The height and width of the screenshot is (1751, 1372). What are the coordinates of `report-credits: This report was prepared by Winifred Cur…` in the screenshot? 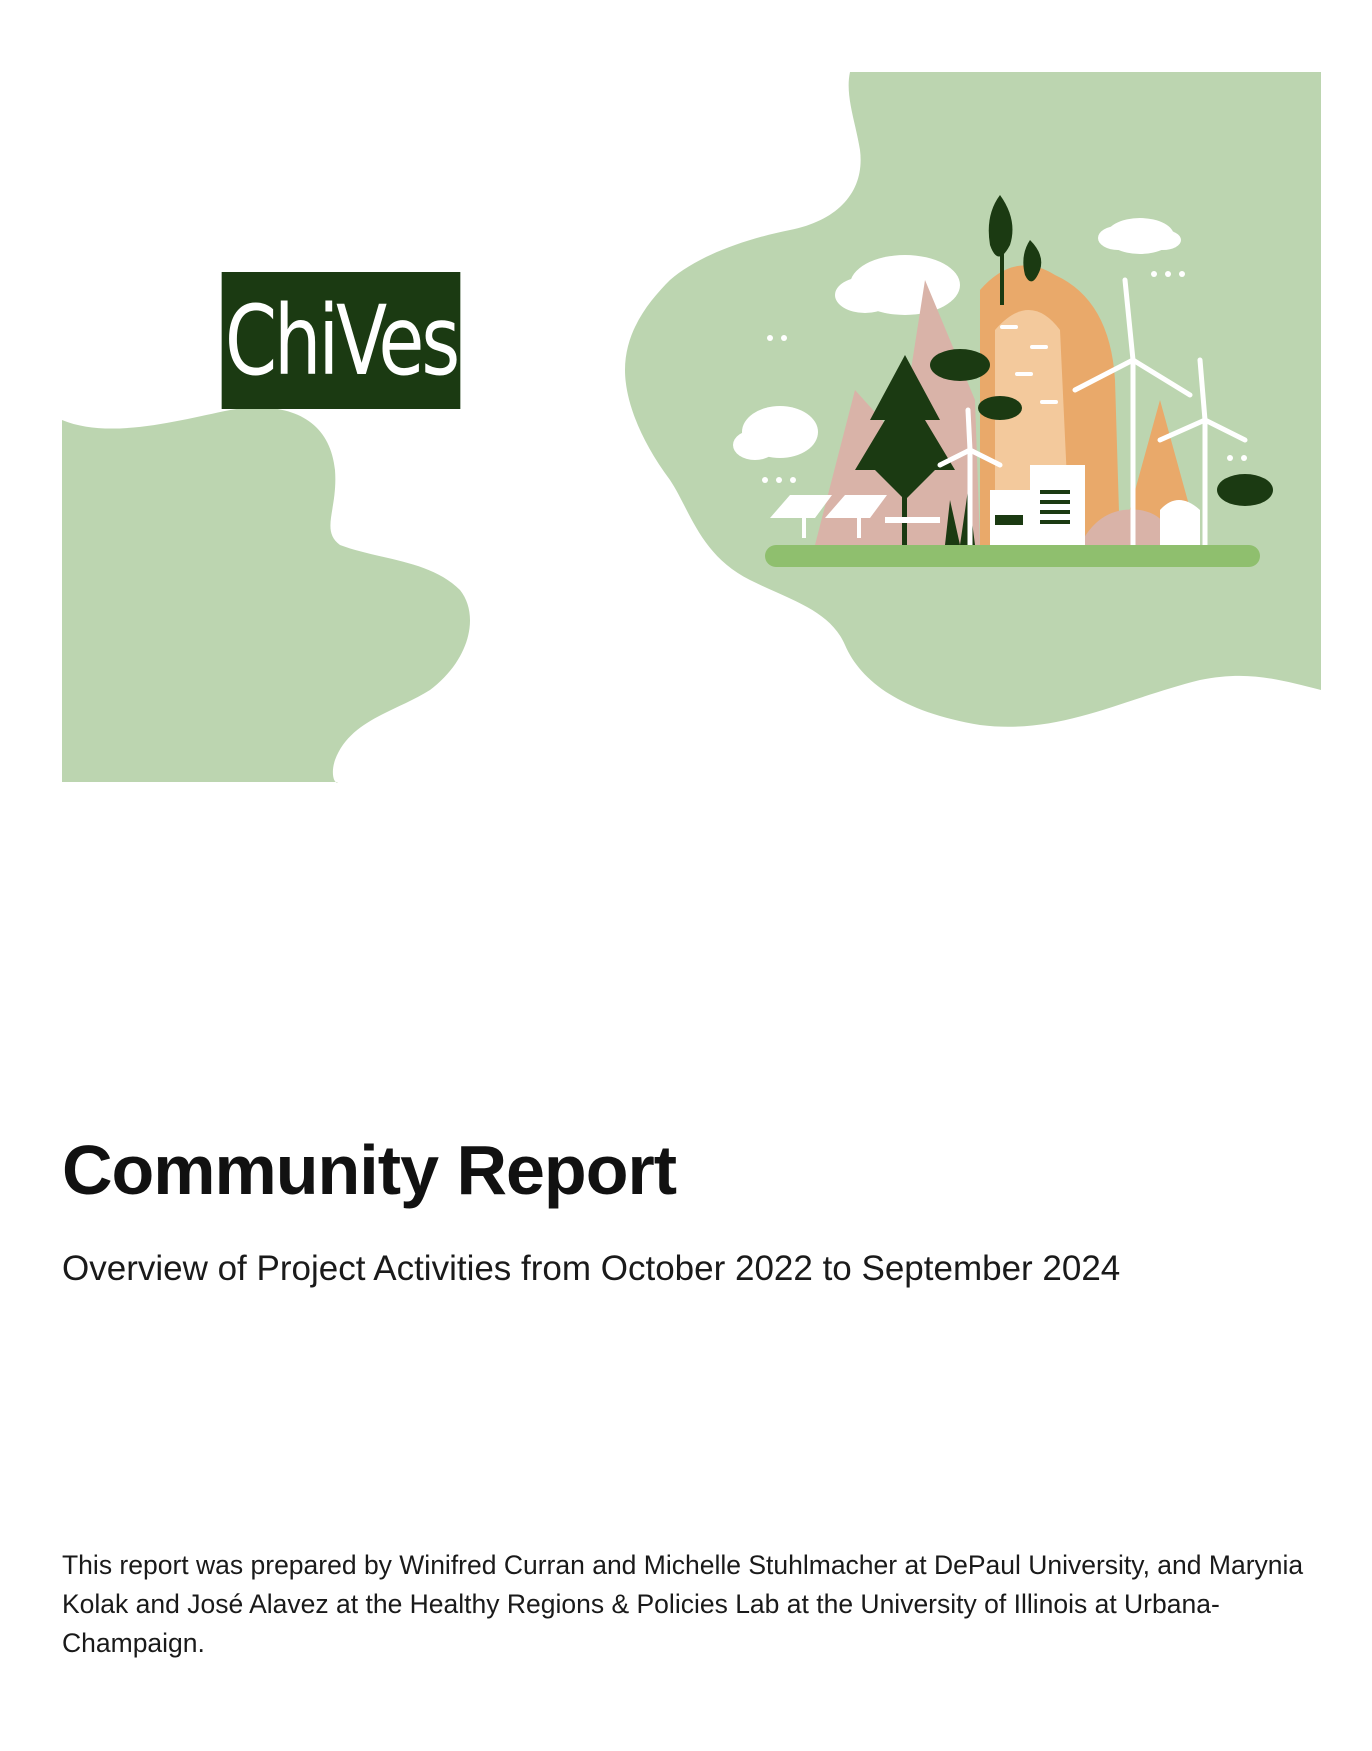 It's located at (683, 1604).